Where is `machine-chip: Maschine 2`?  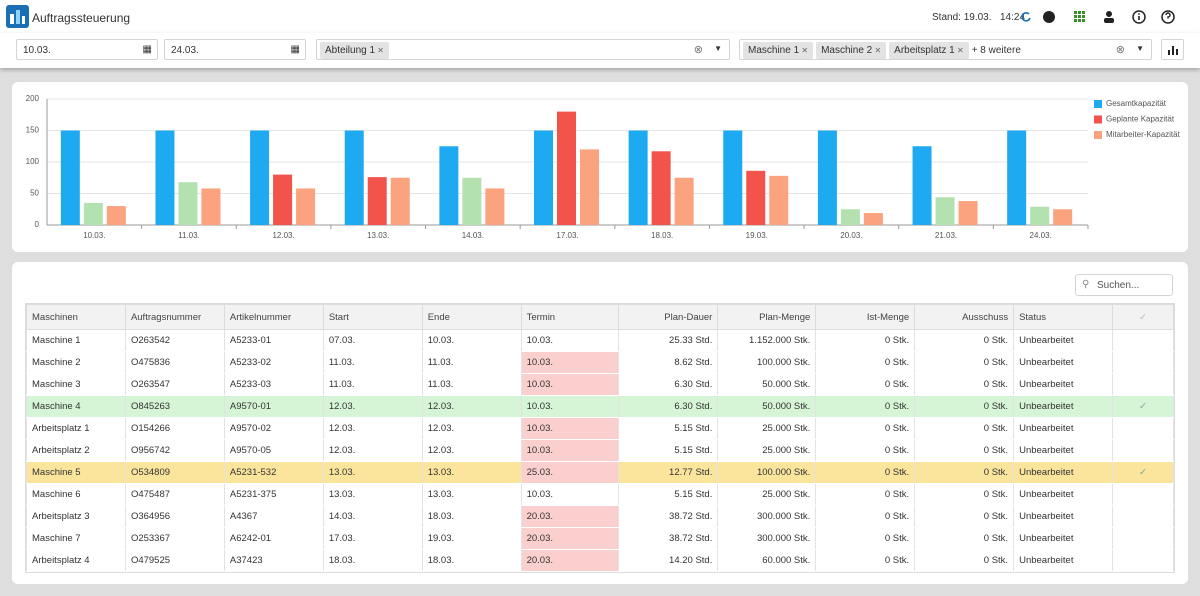
machine-chip: Maschine 2 is located at coordinates (851, 50).